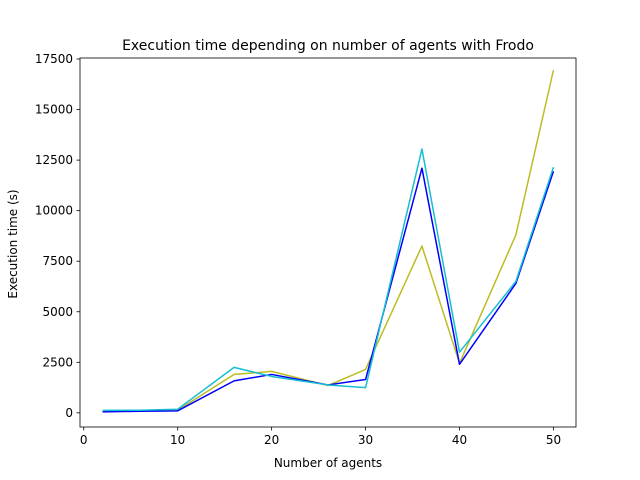 The width and height of the screenshot is (640, 480). Describe the element at coordinates (57, 312) in the screenshot. I see `y-tick-label: 5000` at that location.